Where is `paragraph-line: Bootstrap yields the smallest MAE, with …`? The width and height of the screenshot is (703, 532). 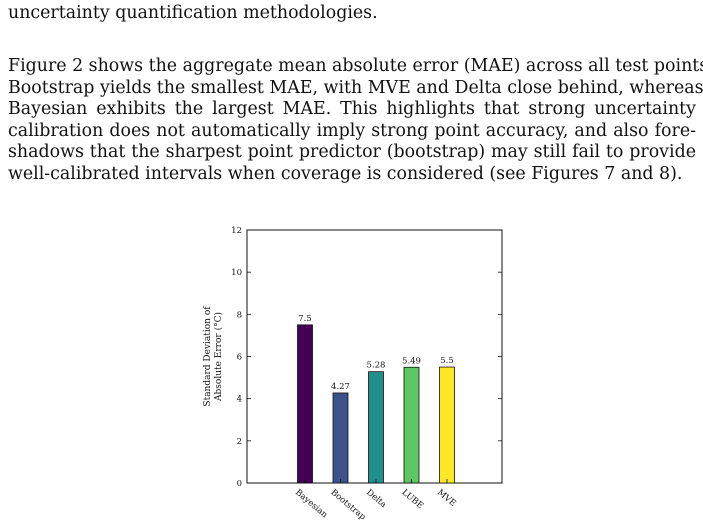 paragraph-line: Bootstrap yields the smallest MAE, with … is located at coordinates (355, 87).